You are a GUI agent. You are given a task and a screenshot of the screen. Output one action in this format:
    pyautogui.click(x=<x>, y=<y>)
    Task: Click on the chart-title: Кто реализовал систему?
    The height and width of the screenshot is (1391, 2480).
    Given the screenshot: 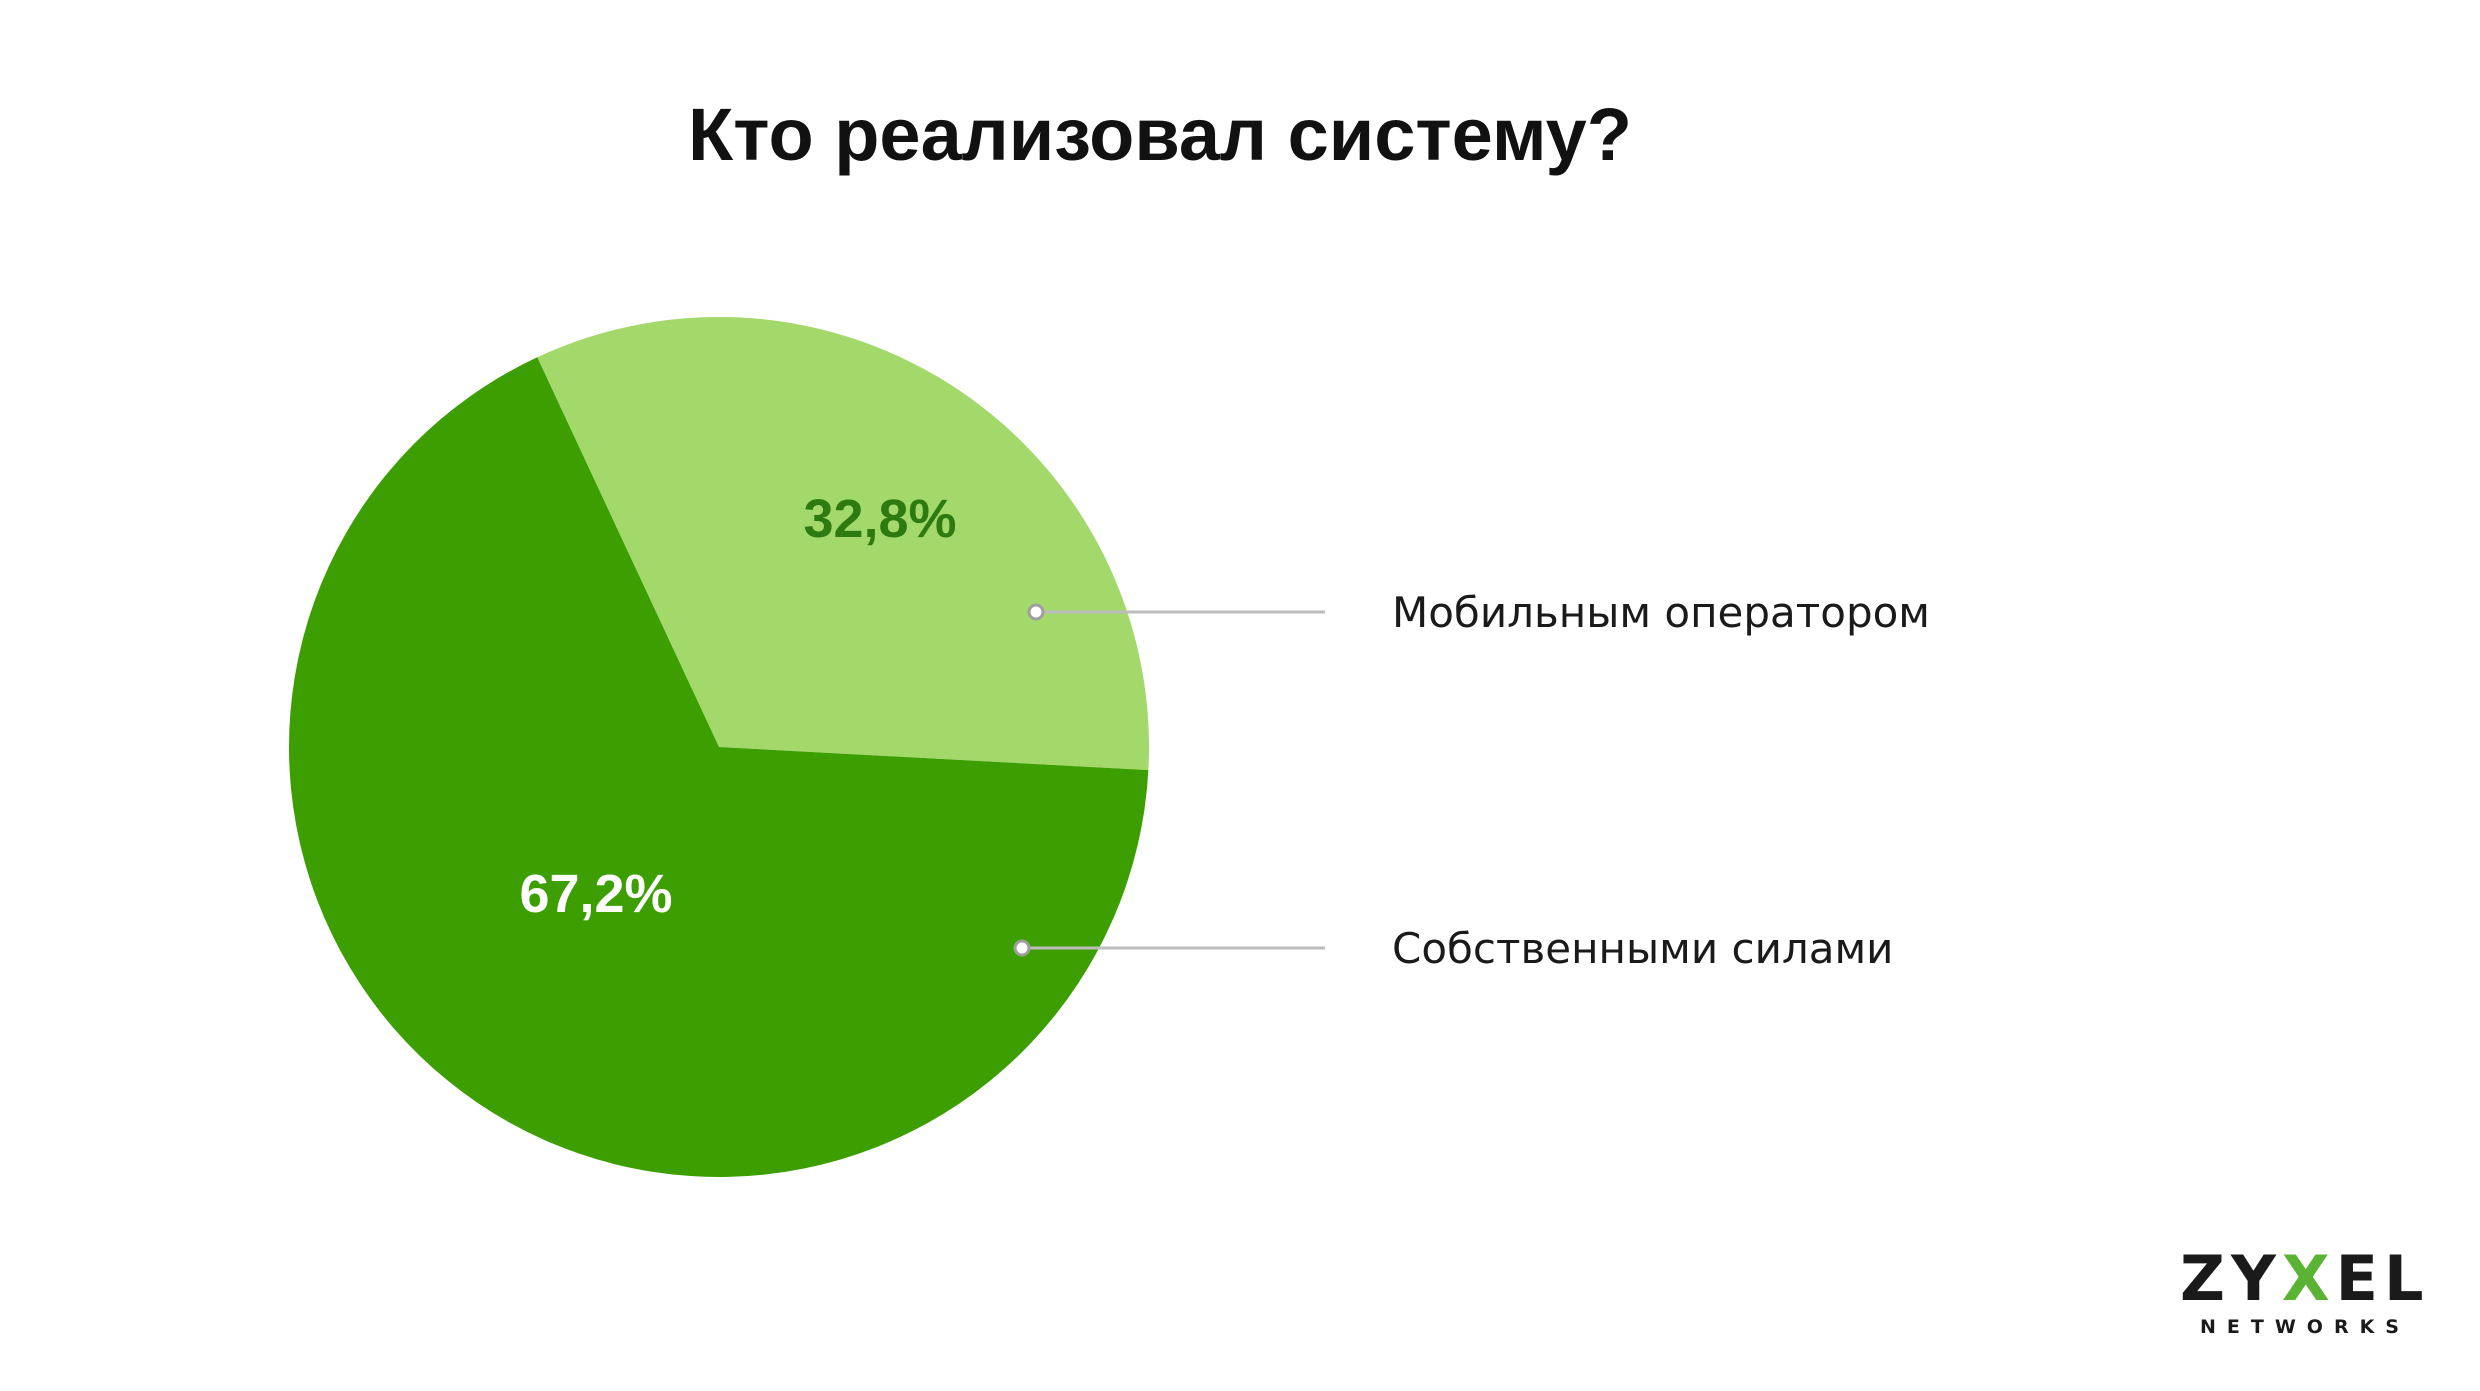 What is the action you would take?
    pyautogui.click(x=1160, y=134)
    